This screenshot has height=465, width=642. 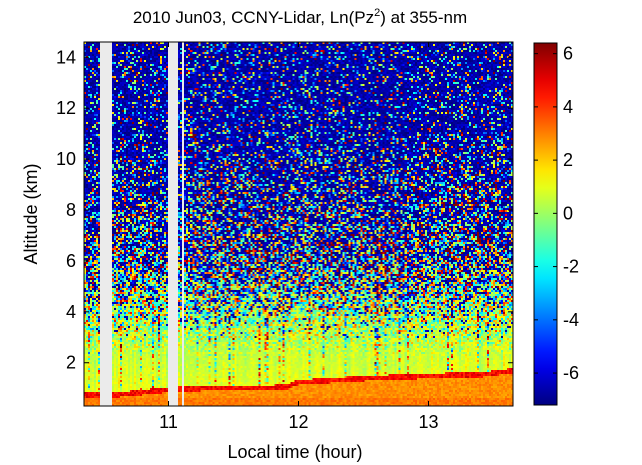 I want to click on chart-title-main: 2010 Jun03, CCNY-Lidar, Ln(Pz, so click(x=253, y=17).